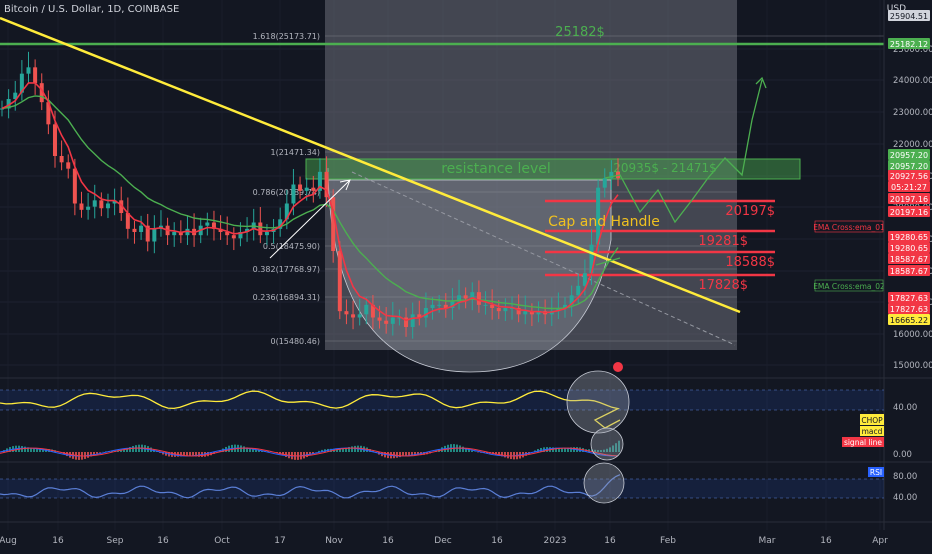 The image size is (932, 554). I want to click on x-tick-label: Nov, so click(334, 541).